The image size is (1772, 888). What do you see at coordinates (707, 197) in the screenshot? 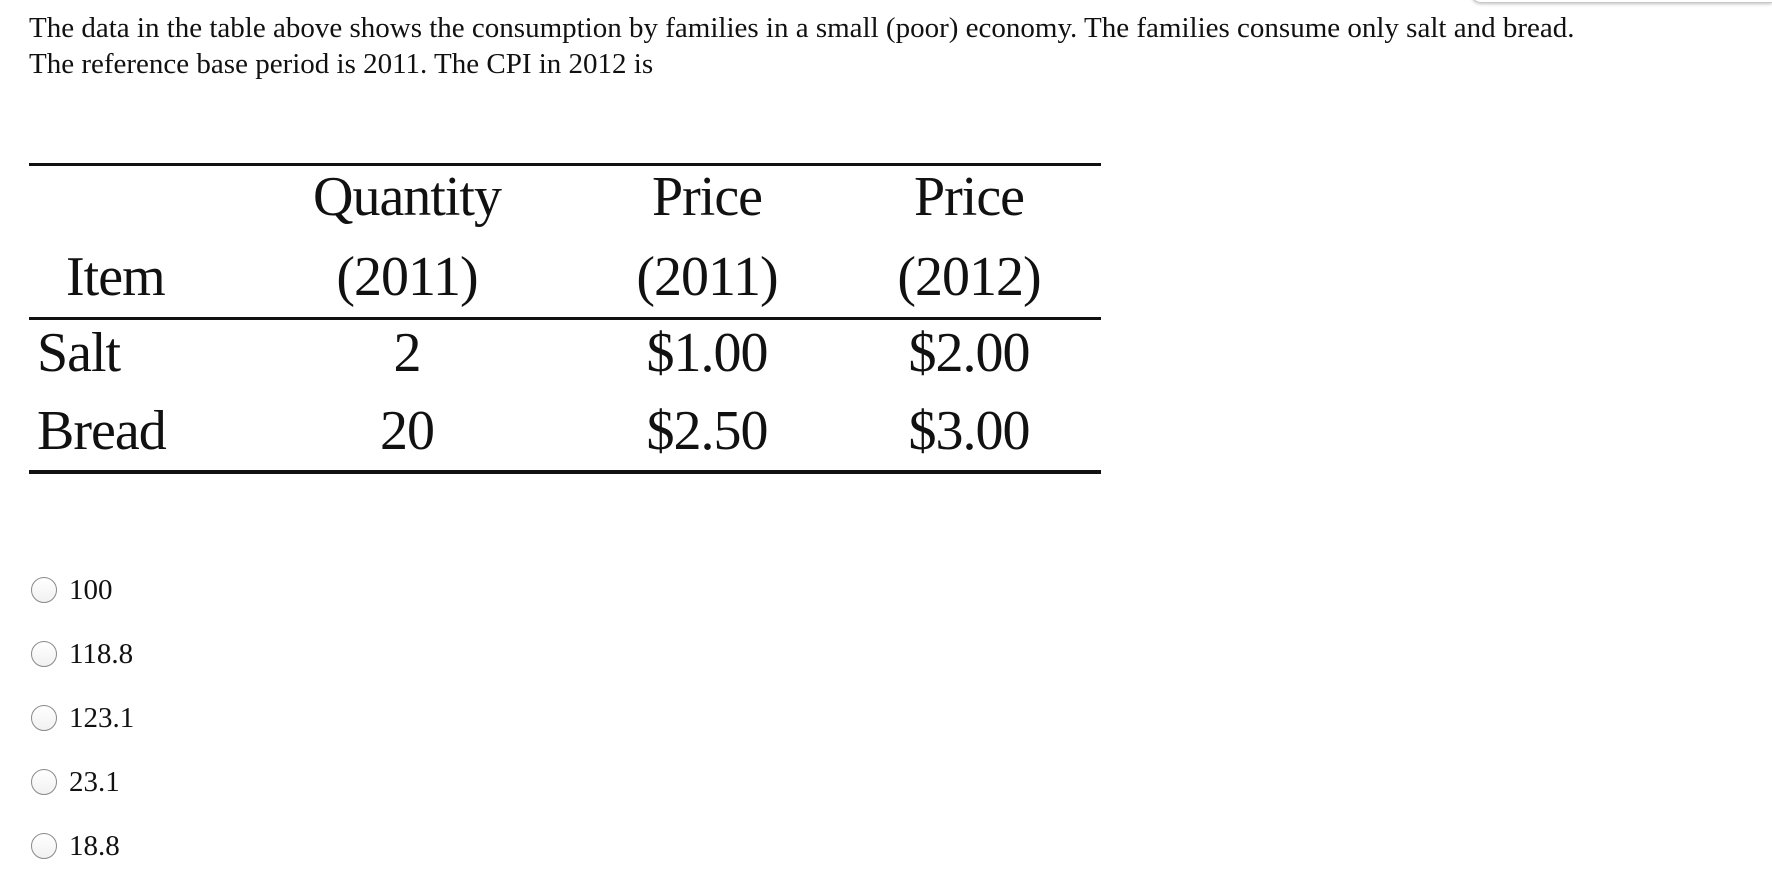
I see `header-price-2011-label: Price` at bounding box center [707, 197].